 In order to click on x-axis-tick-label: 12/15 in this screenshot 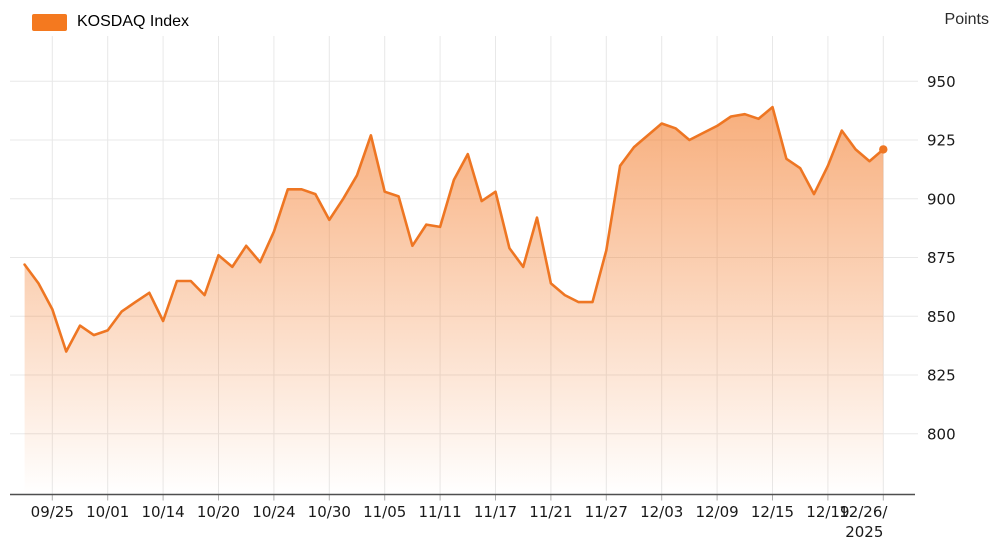, I will do `click(772, 512)`.